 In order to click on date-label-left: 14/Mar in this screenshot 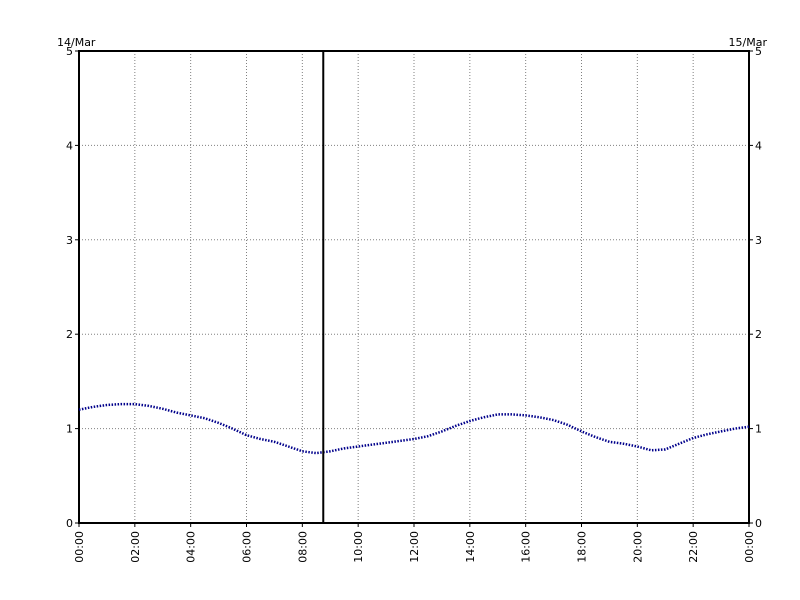, I will do `click(76, 42)`.